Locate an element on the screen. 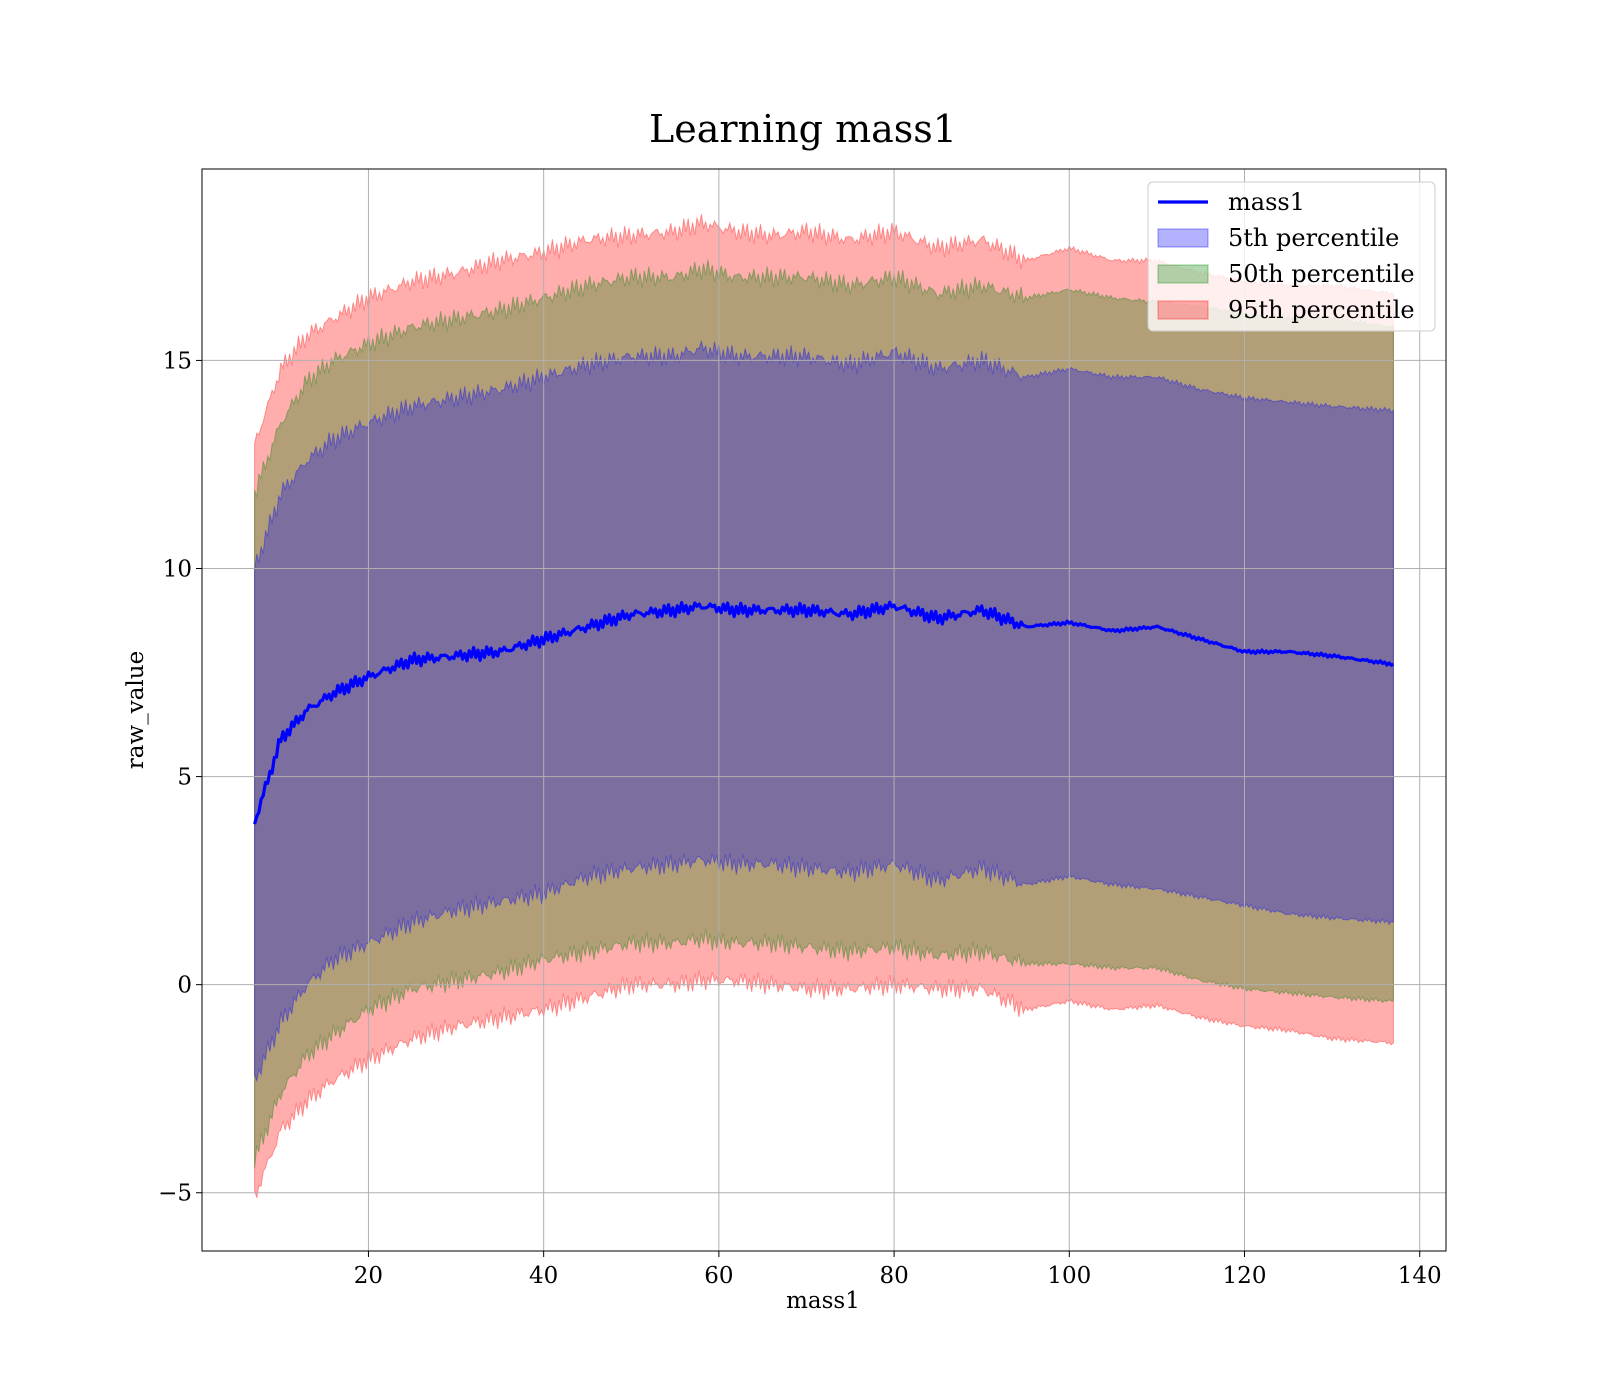  y-tick-label: 0 is located at coordinates (184, 986).